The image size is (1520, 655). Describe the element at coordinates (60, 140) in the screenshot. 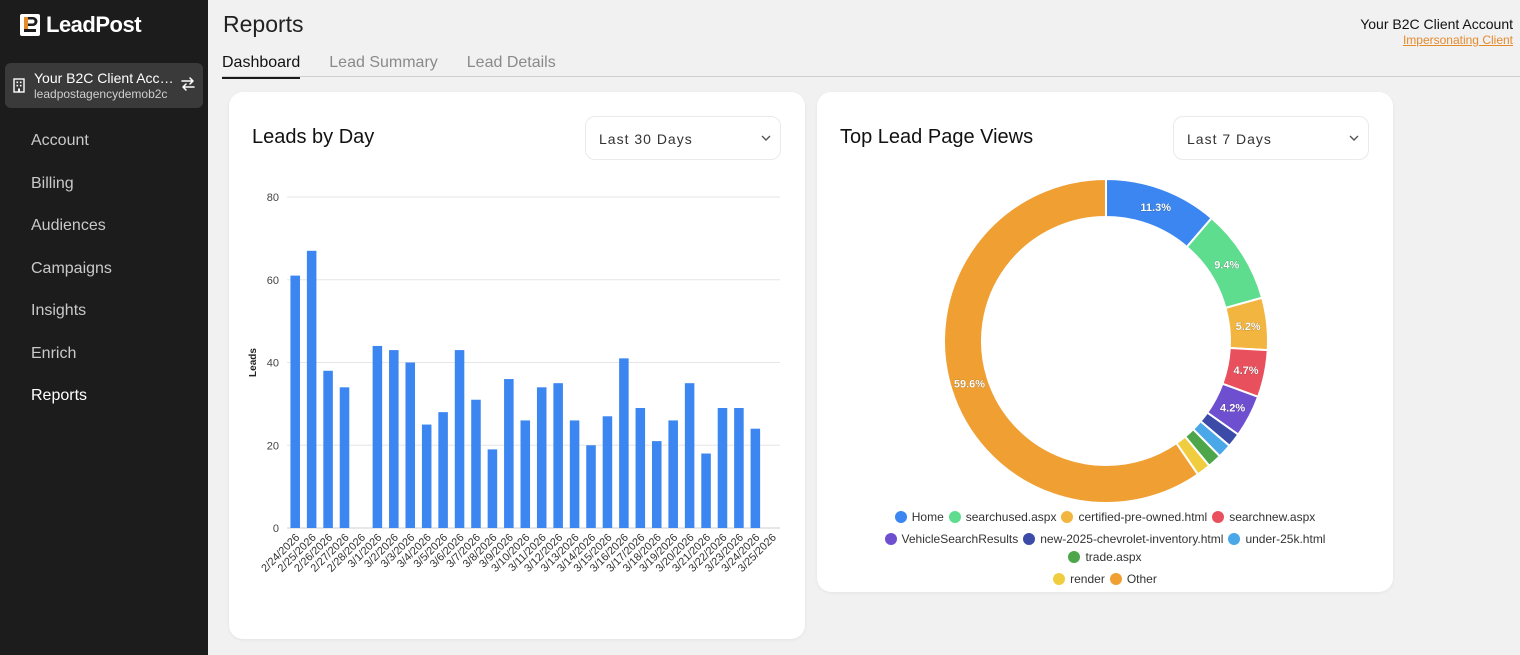

I see `sidebar-item-account: Account` at that location.